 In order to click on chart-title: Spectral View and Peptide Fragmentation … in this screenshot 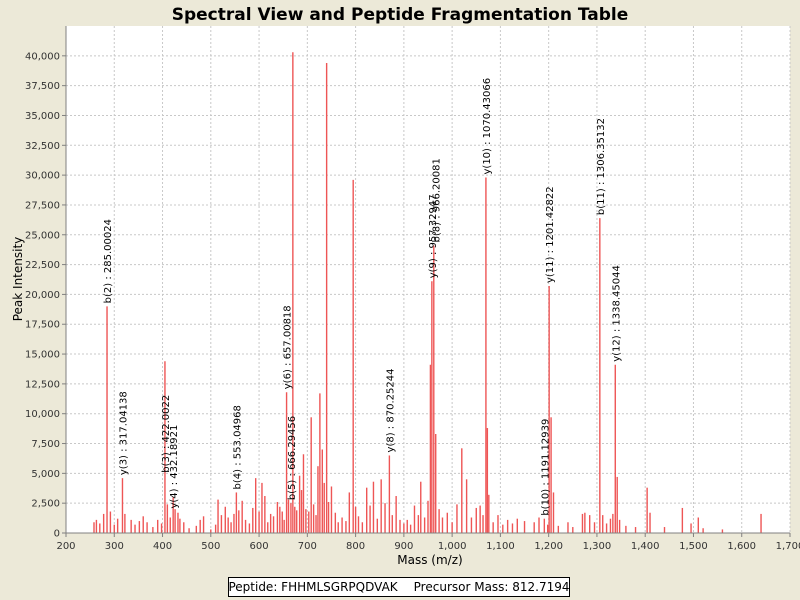, I will do `click(400, 15)`.